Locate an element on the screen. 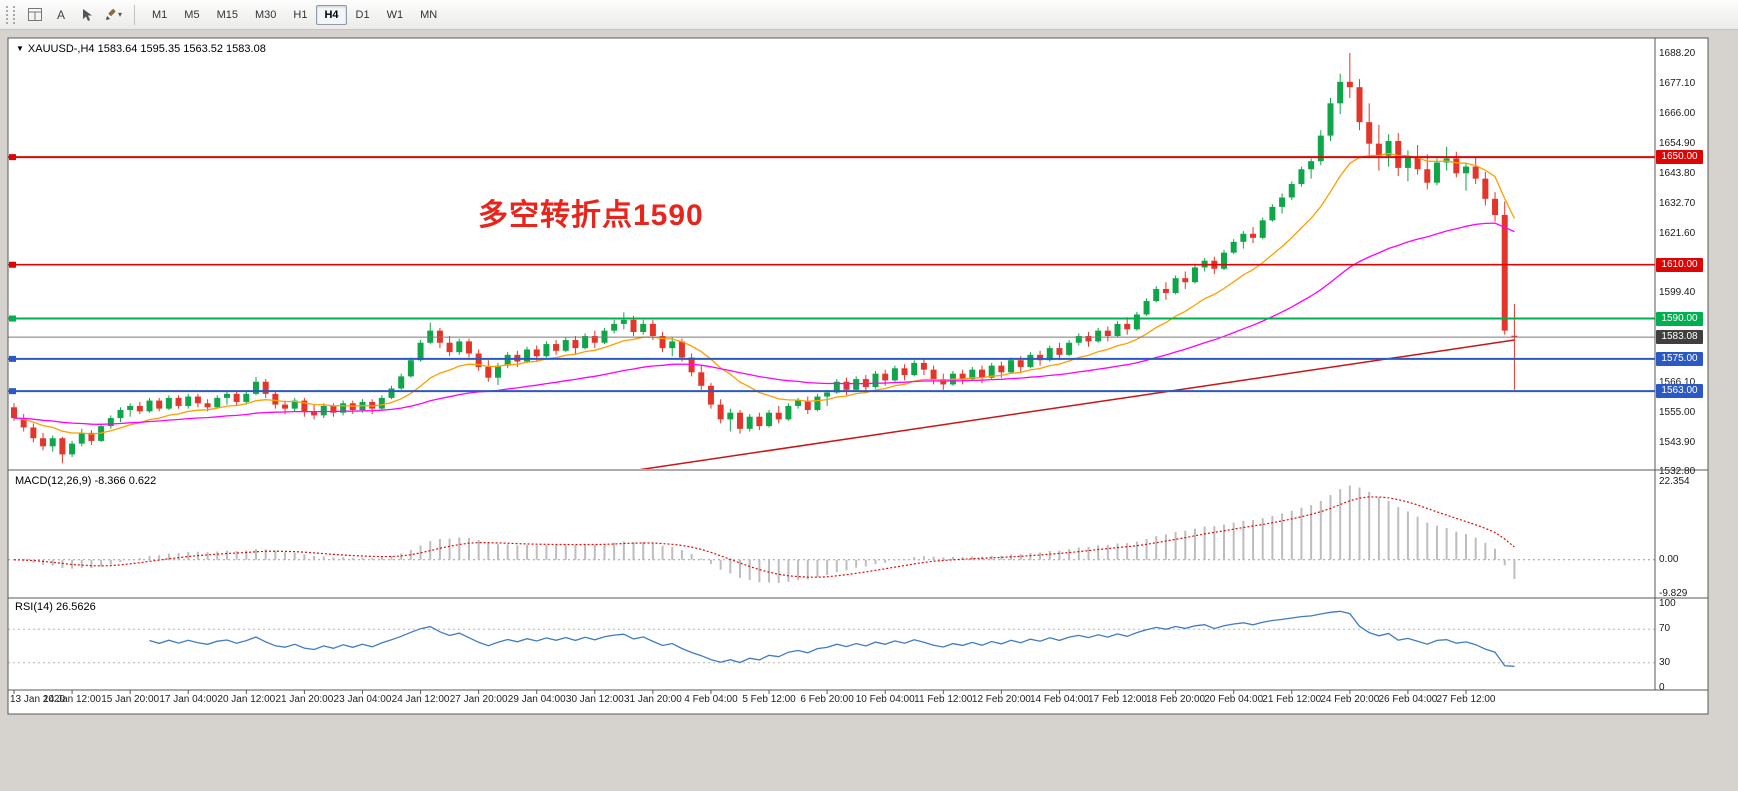  timeframe-buttons: M1 M5 M15 M30 H1 H4 D1 W1 MN is located at coordinates (294, 14).